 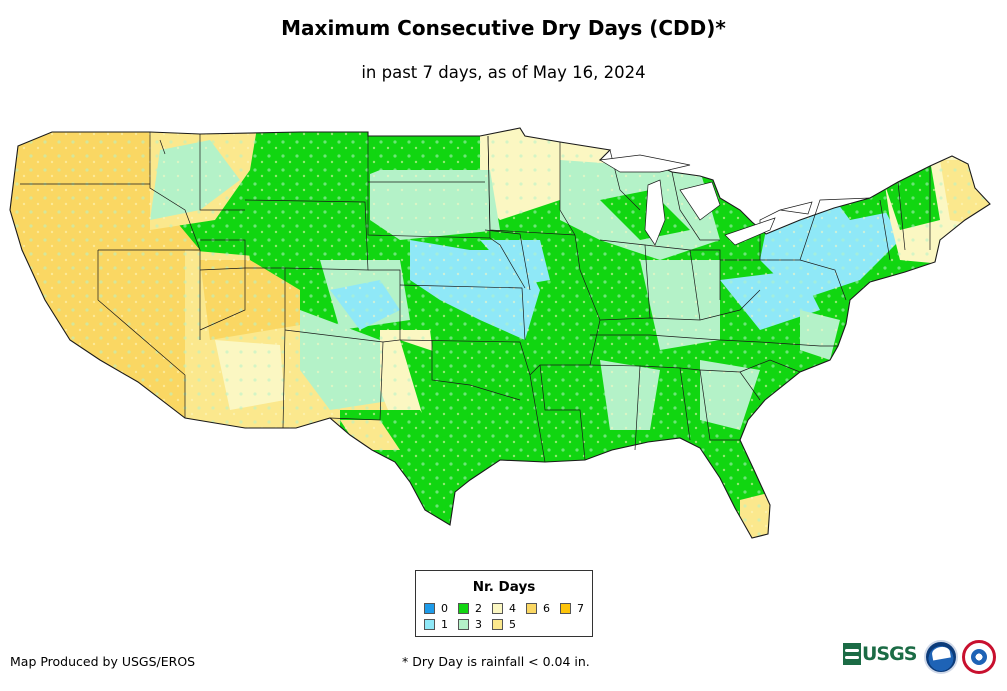 I want to click on legend-item-4: 4, so click(x=504, y=609).